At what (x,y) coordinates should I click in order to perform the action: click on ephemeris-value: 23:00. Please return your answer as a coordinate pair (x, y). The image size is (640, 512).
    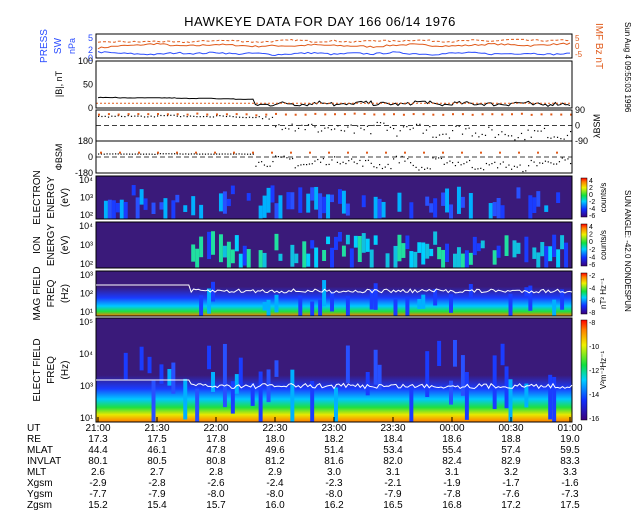
    Looking at the image, I should click on (334, 428).